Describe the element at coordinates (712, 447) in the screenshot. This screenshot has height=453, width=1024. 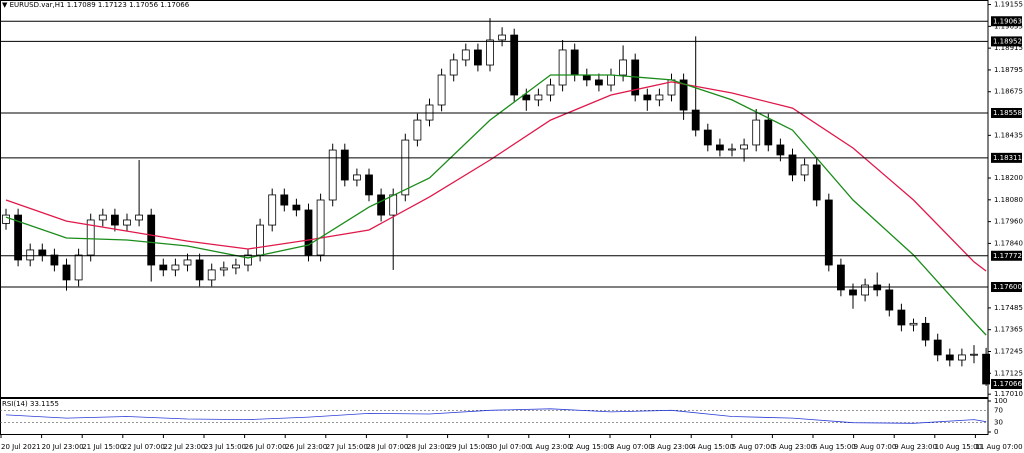
I see `x-tick-label: 4 Aug 15:00` at that location.